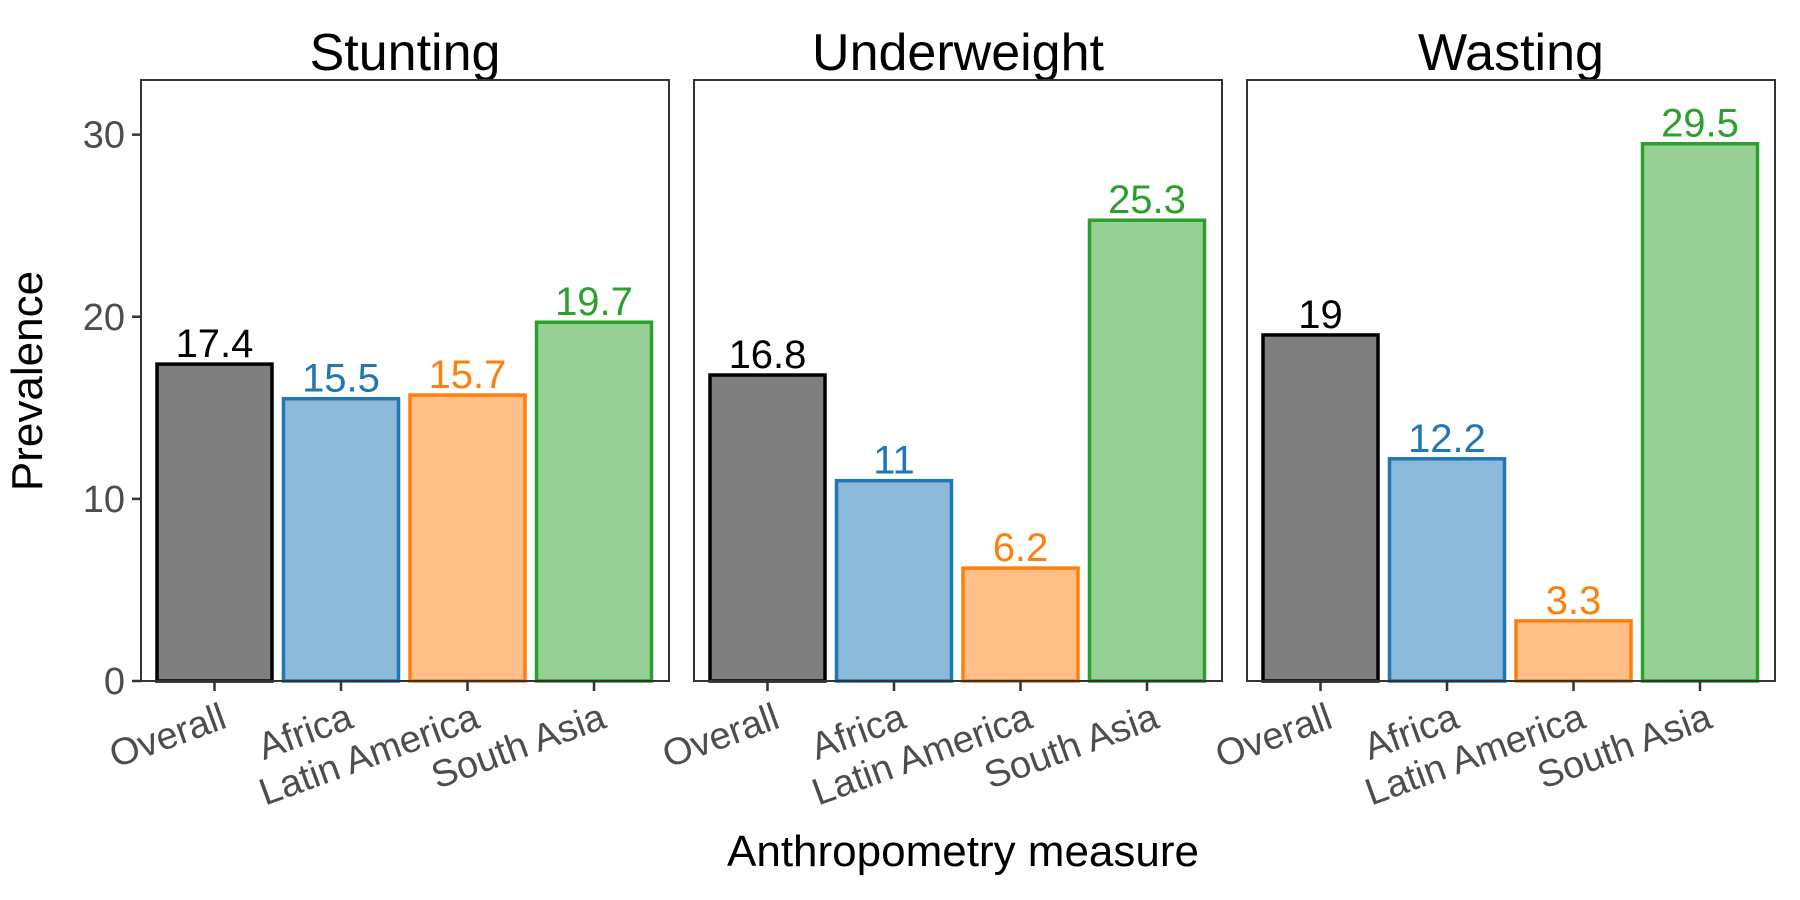 The width and height of the screenshot is (1800, 900). I want to click on data-label: 6.2, so click(1021, 548).